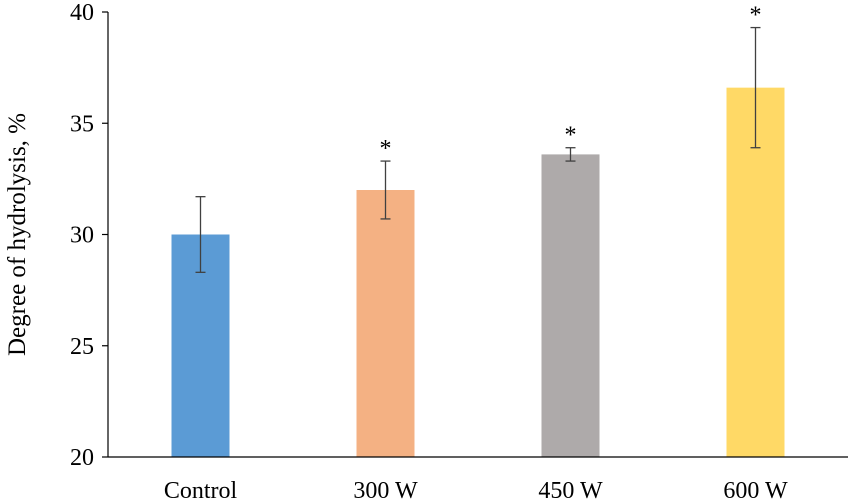 This screenshot has height=500, width=851. I want to click on x-tick-label: Control, so click(201, 489).